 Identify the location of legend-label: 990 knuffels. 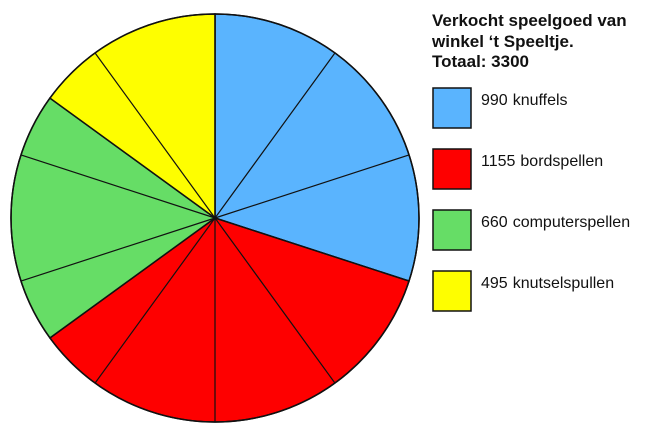
(524, 100).